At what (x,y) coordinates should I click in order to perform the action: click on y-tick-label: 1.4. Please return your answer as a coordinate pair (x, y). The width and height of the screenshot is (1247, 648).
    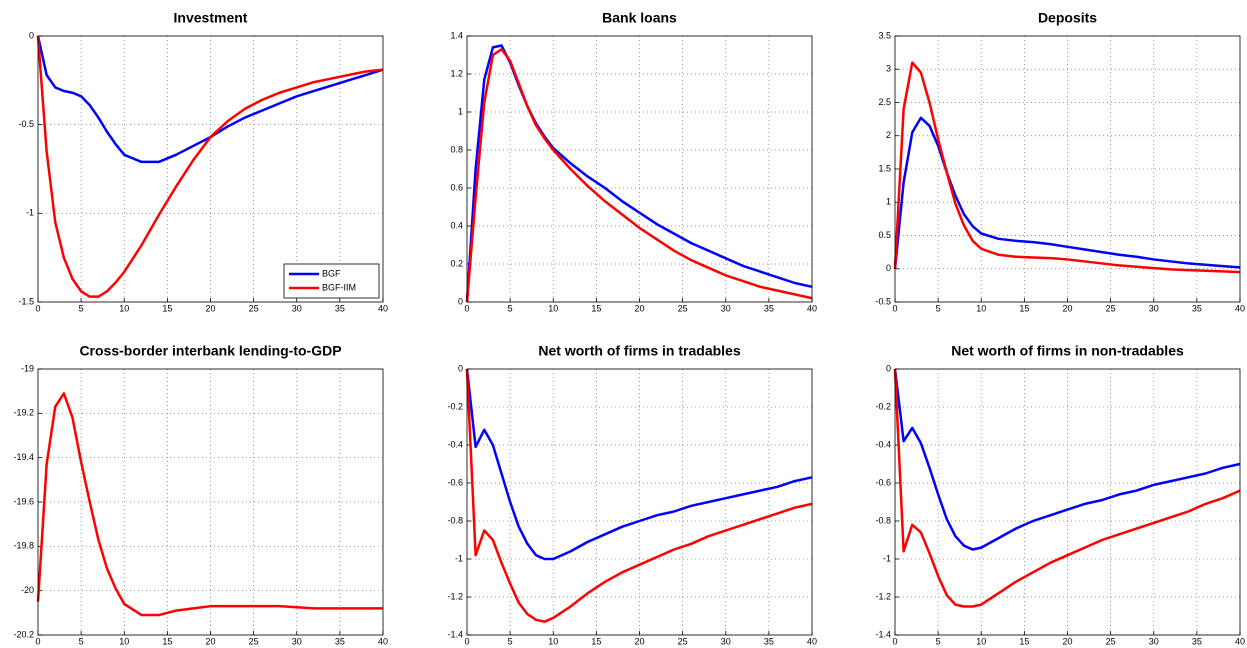
    Looking at the image, I should click on (456, 35).